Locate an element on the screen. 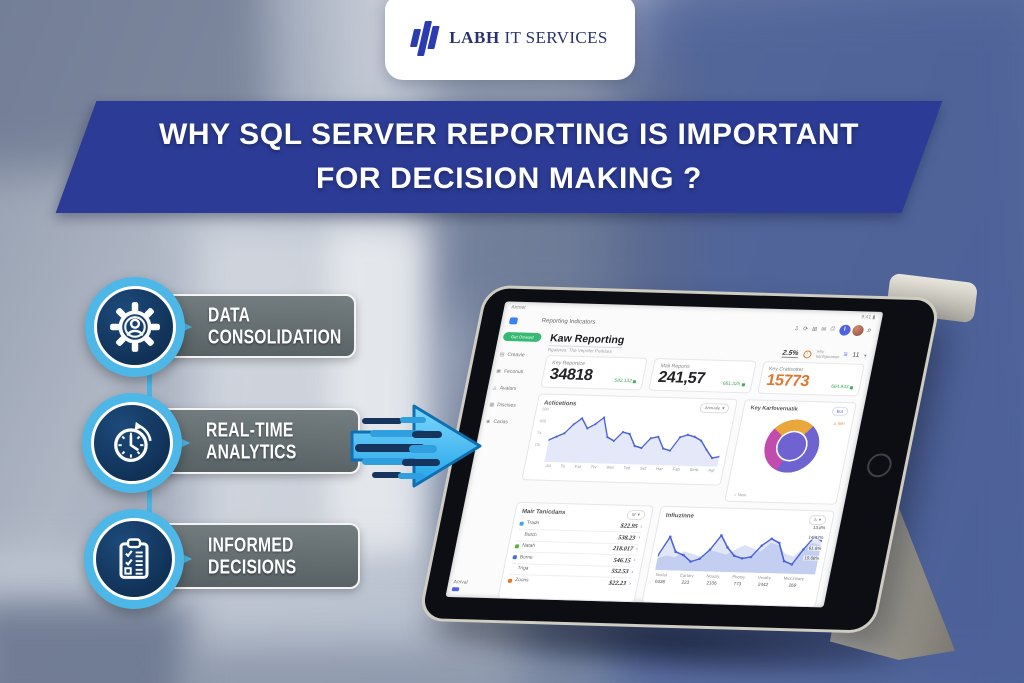 The height and width of the screenshot is (683, 1024). donut-chart-card: Key Karfovernatik But △ ium ⌂ Now is located at coordinates (791, 451).